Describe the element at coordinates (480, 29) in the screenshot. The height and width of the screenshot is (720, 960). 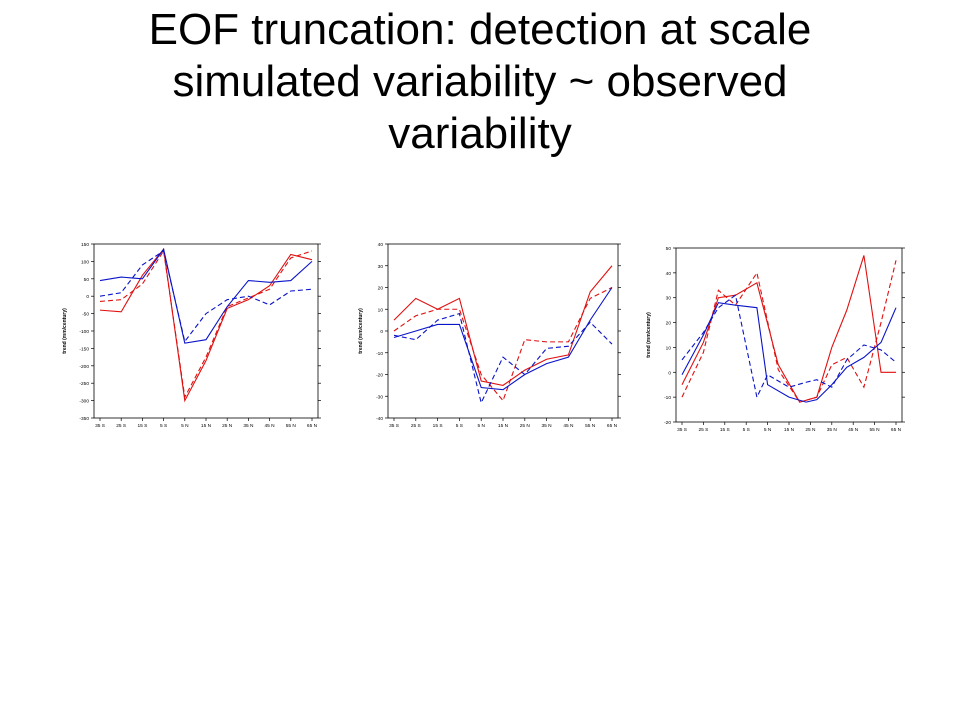
I see `slide-title-line-1: EOF truncation: detection at scale` at that location.